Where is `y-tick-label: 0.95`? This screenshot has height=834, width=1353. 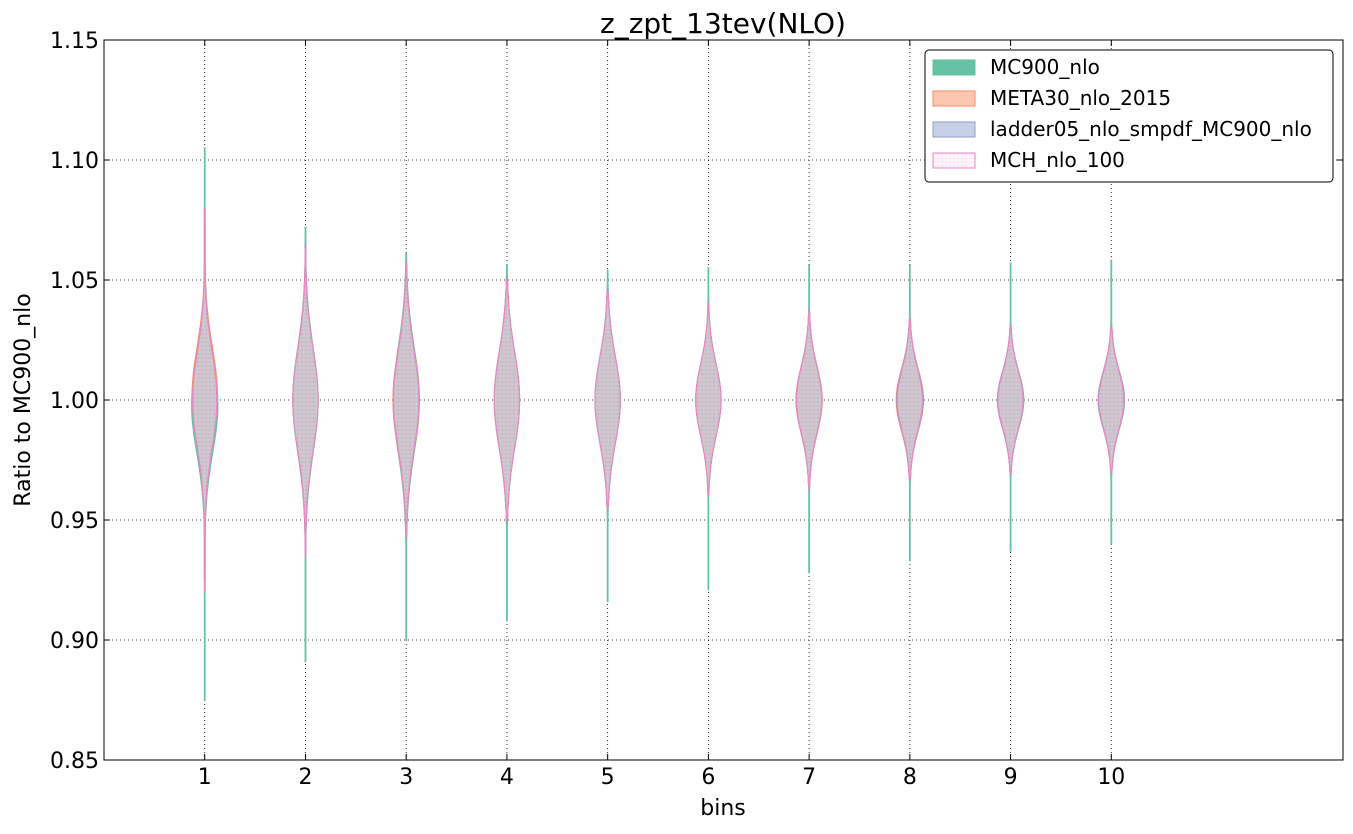
y-tick-label: 0.95 is located at coordinates (74, 521).